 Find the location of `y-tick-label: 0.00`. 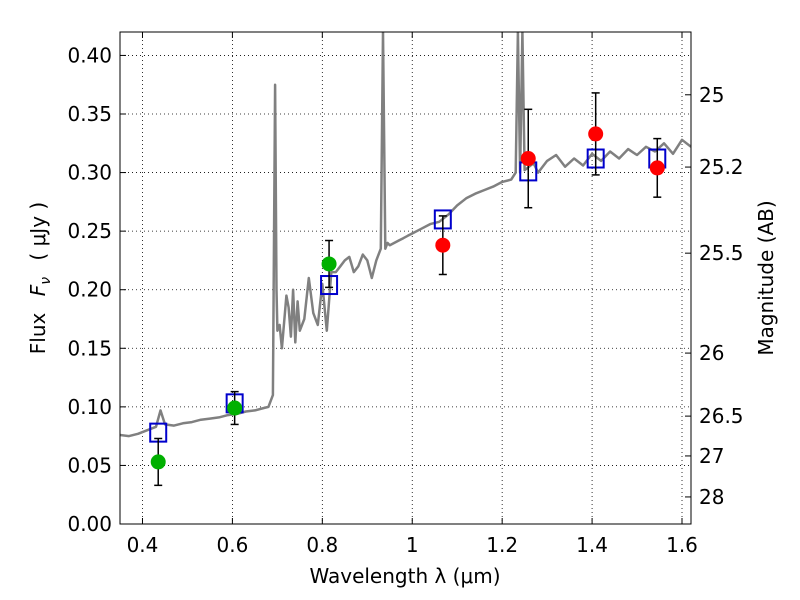

y-tick-label: 0.00 is located at coordinates (89, 524).